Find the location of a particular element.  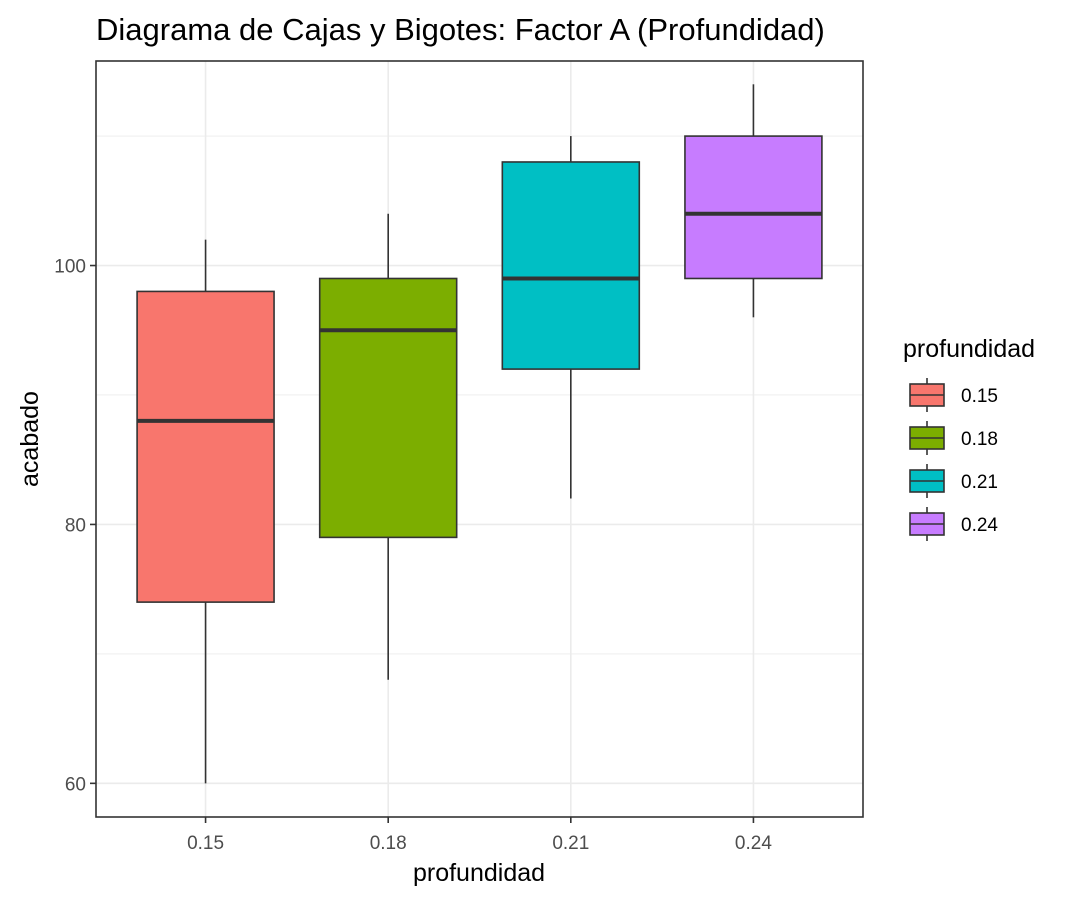

legend-label: 0.24 is located at coordinates (979, 525).